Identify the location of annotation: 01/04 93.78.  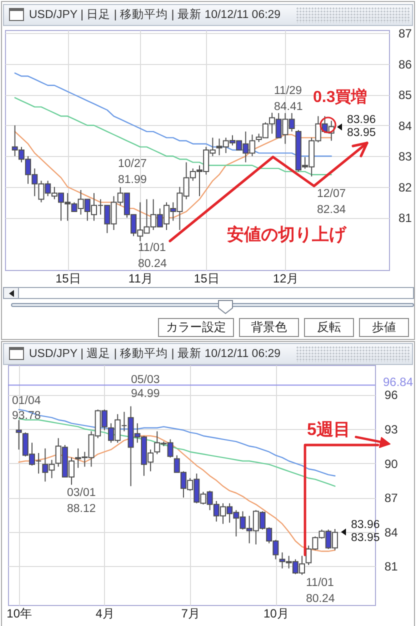
(27, 408).